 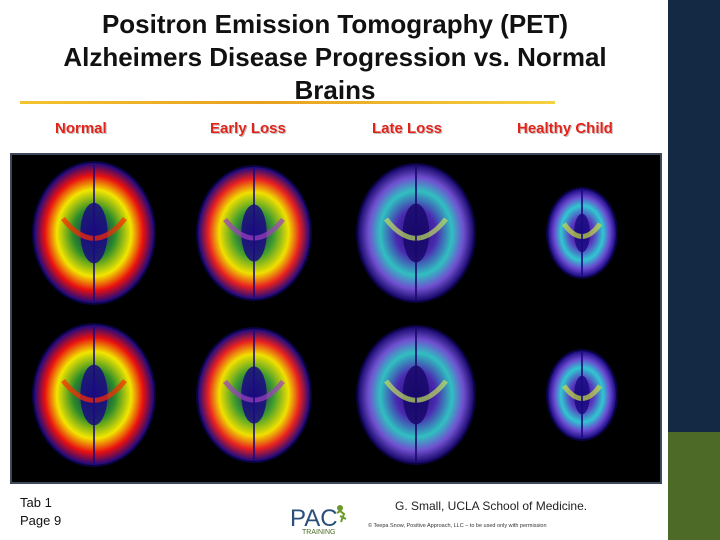 I want to click on title-underline, so click(x=287, y=102).